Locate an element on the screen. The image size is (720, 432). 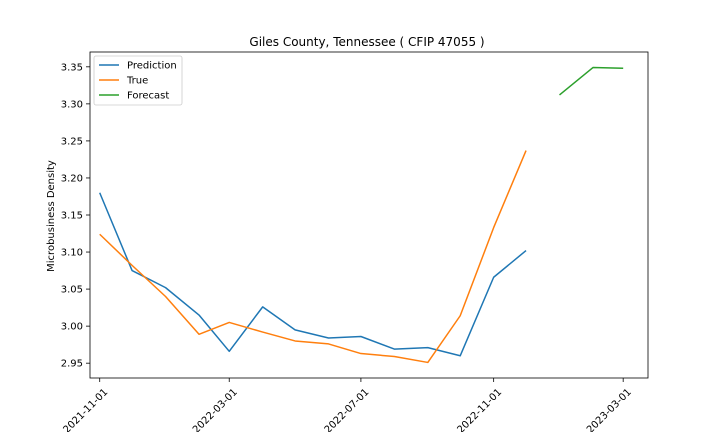
y-tick-label: 3.15 is located at coordinates (72, 216).